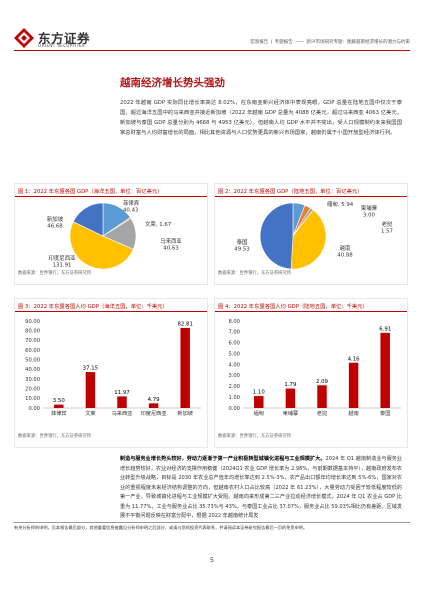  What do you see at coordinates (32, 380) in the screenshot?
I see `y-tick-label: 30.00` at bounding box center [32, 380].